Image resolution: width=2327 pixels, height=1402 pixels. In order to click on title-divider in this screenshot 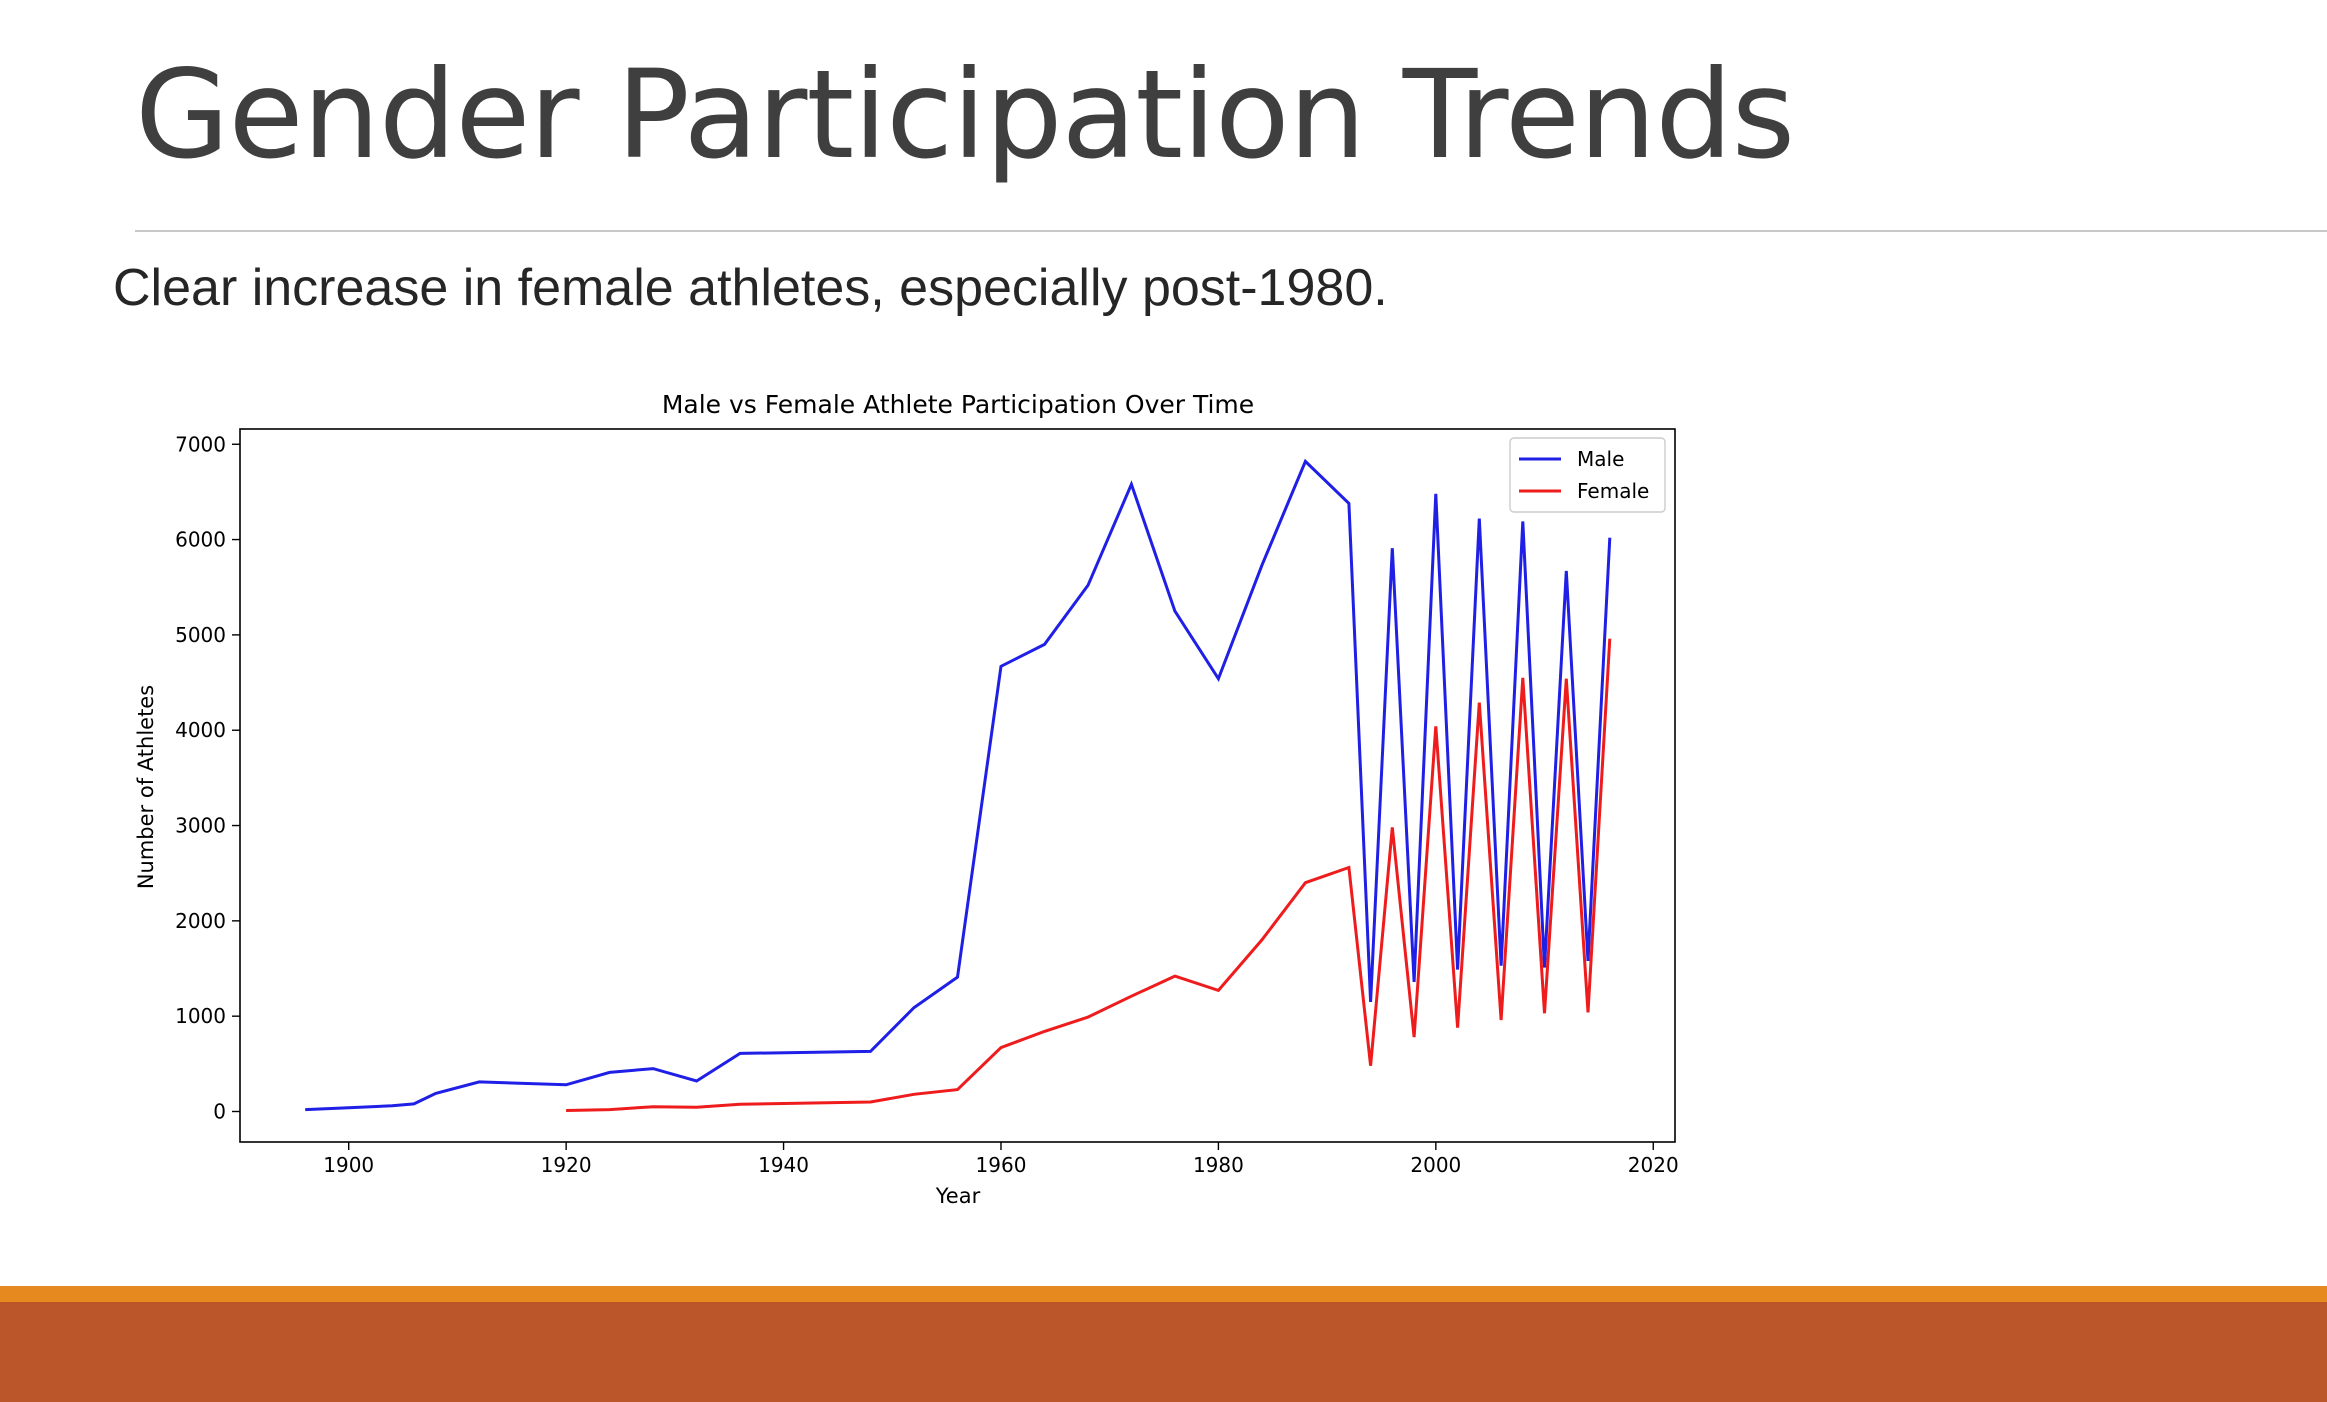, I will do `click(1231, 231)`.